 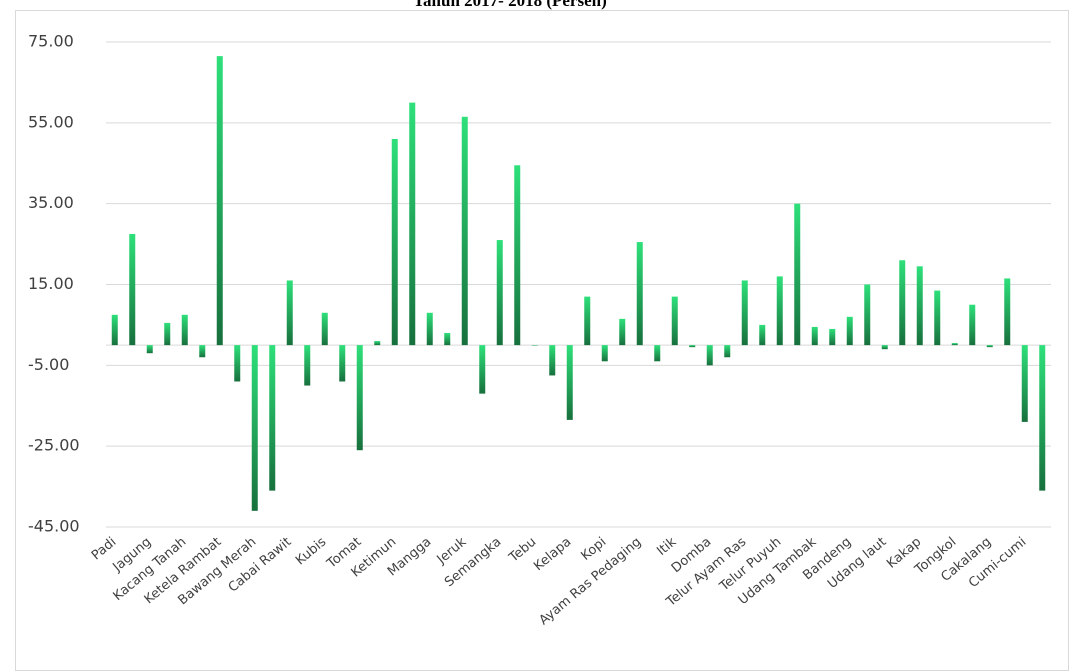 What do you see at coordinates (51, 202) in the screenshot?
I see `y-tick-label: 35.00` at bounding box center [51, 202].